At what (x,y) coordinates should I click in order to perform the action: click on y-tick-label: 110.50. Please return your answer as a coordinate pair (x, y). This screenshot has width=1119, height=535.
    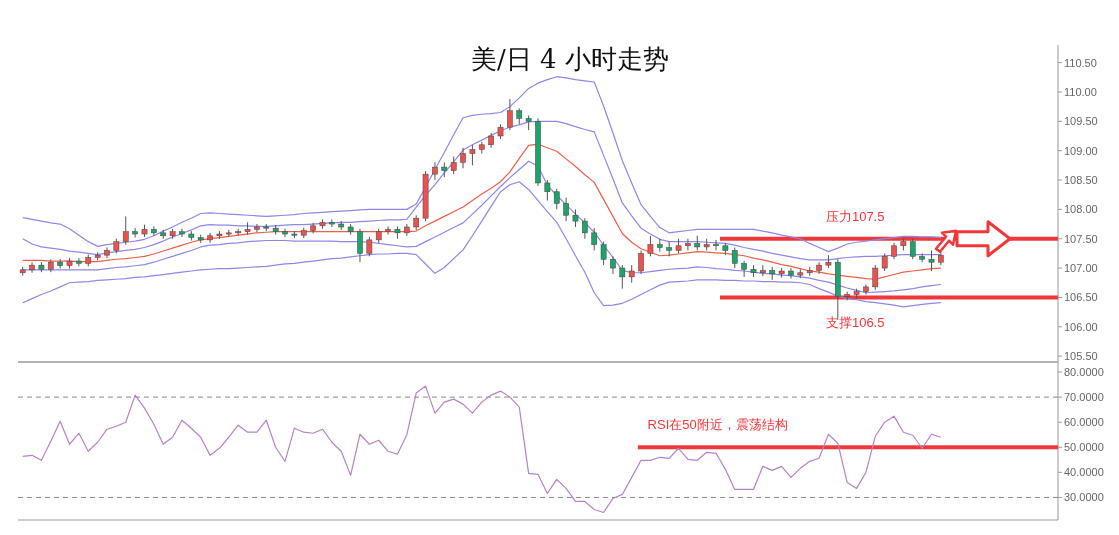
    Looking at the image, I should click on (1080, 62).